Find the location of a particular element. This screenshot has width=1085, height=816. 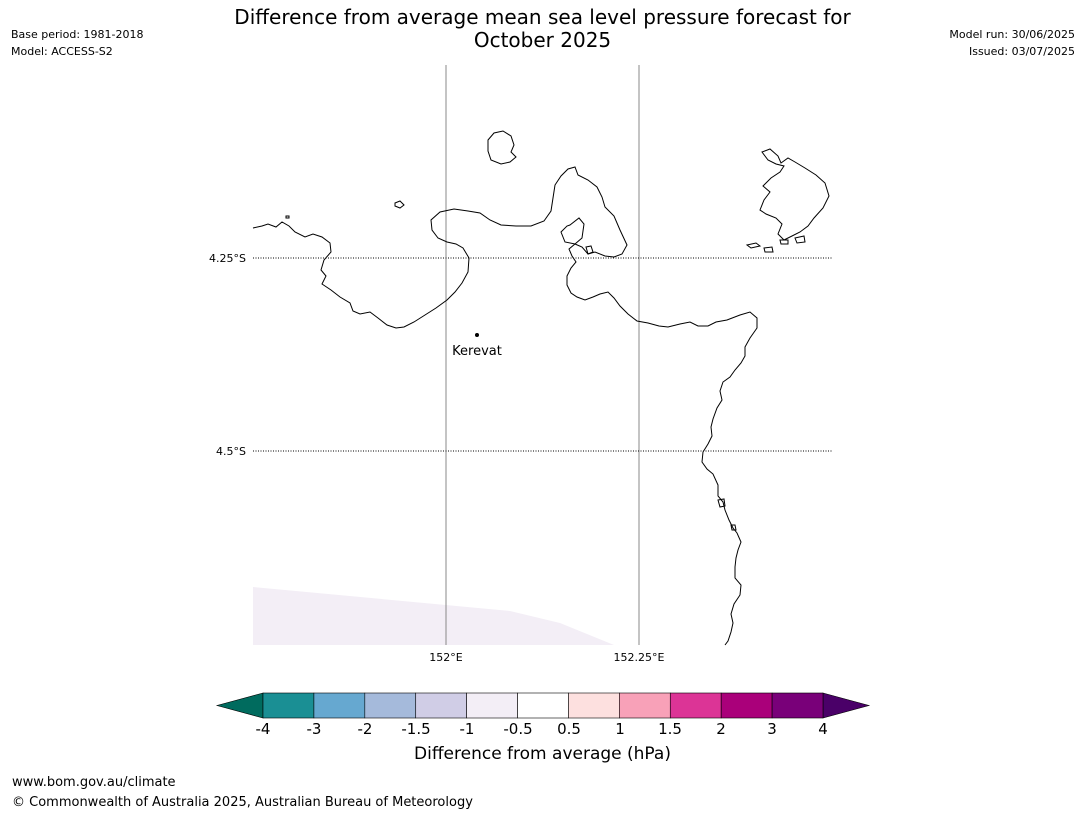

anomaly-shading-region is located at coordinates (433, 616).